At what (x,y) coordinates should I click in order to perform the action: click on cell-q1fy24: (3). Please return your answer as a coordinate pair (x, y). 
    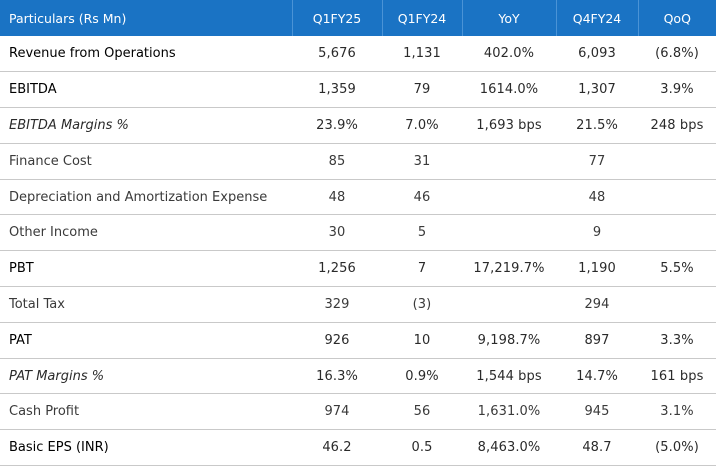
    Looking at the image, I should click on (422, 304).